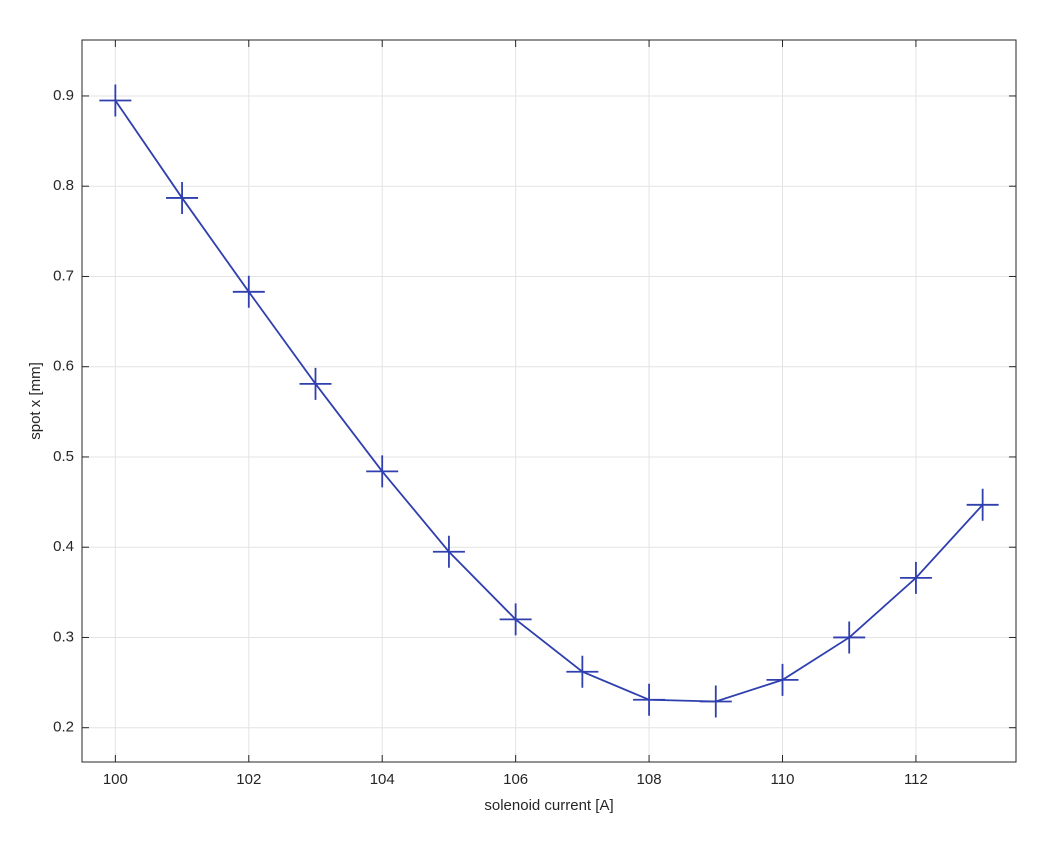 Image resolution: width=1041 pixels, height=847 pixels. What do you see at coordinates (35, 401) in the screenshot?
I see `y-axis-label: spot x [mm]` at bounding box center [35, 401].